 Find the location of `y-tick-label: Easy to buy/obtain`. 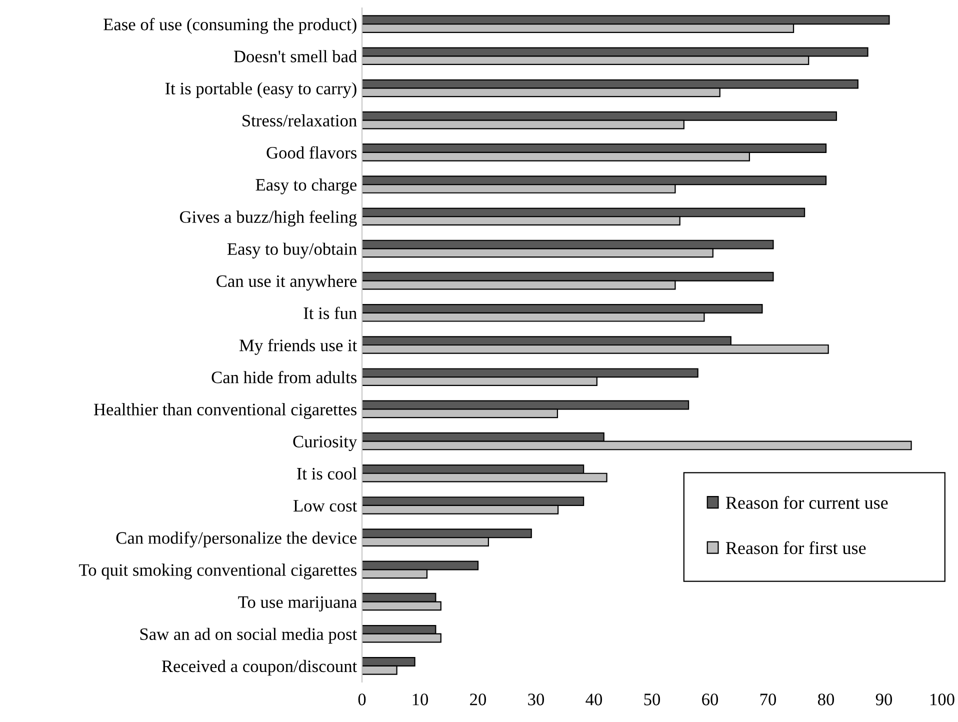

y-tick-label: Easy to buy/obtain is located at coordinates (292, 250).